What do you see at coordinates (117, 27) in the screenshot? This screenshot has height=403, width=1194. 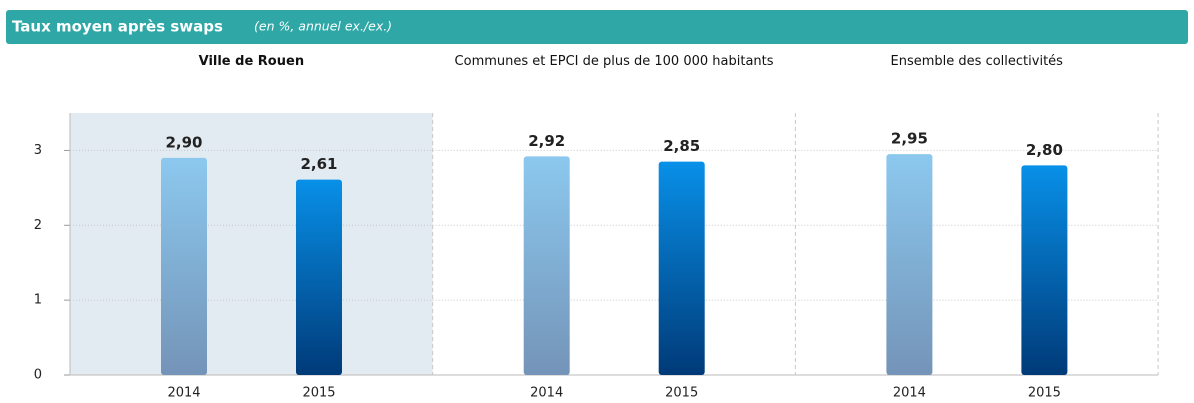 I see `header-title: Taux moyen après swaps` at bounding box center [117, 27].